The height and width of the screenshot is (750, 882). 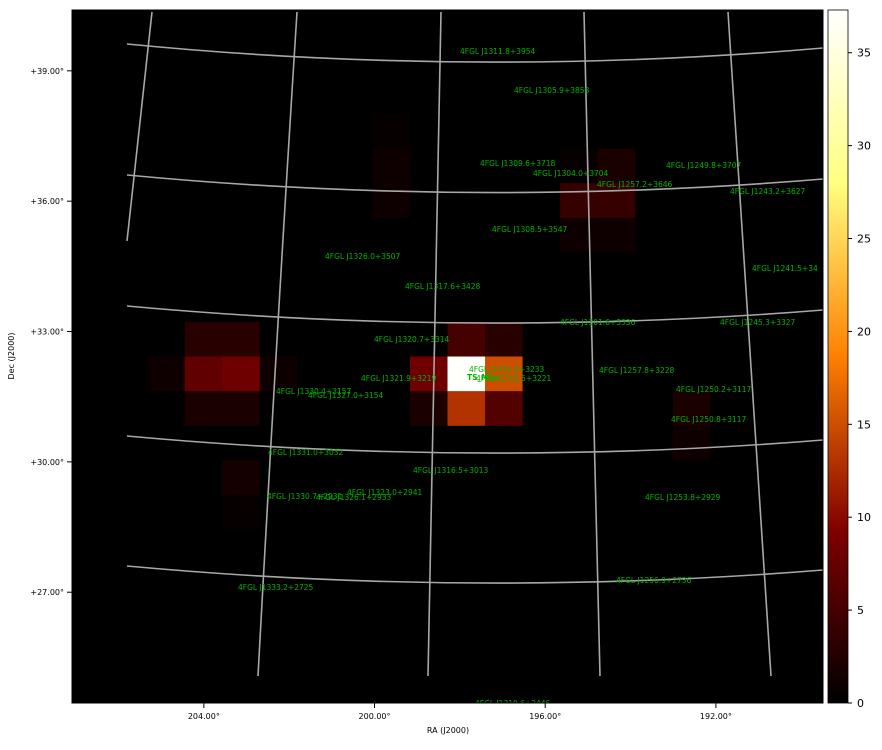 I want to click on source-label: 4FGL J1331.0+3032, so click(x=306, y=452).